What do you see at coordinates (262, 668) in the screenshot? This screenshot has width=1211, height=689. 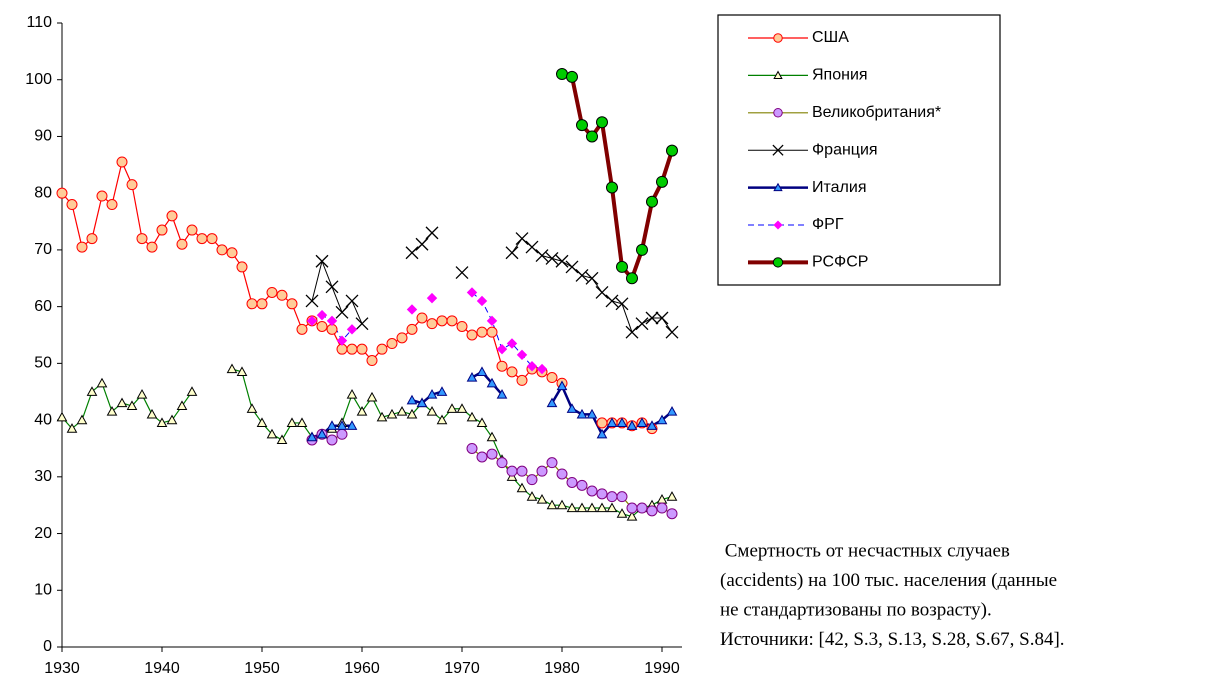 I see `x-tick-label: 1950` at bounding box center [262, 668].